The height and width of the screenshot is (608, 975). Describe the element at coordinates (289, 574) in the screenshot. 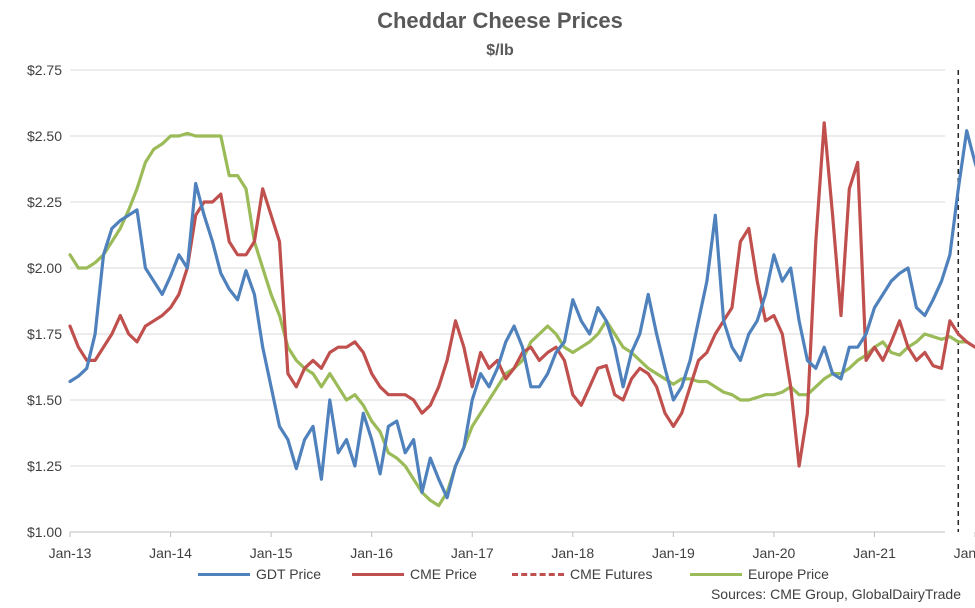

I see `legend-label-gdt-price: GDT Price` at that location.